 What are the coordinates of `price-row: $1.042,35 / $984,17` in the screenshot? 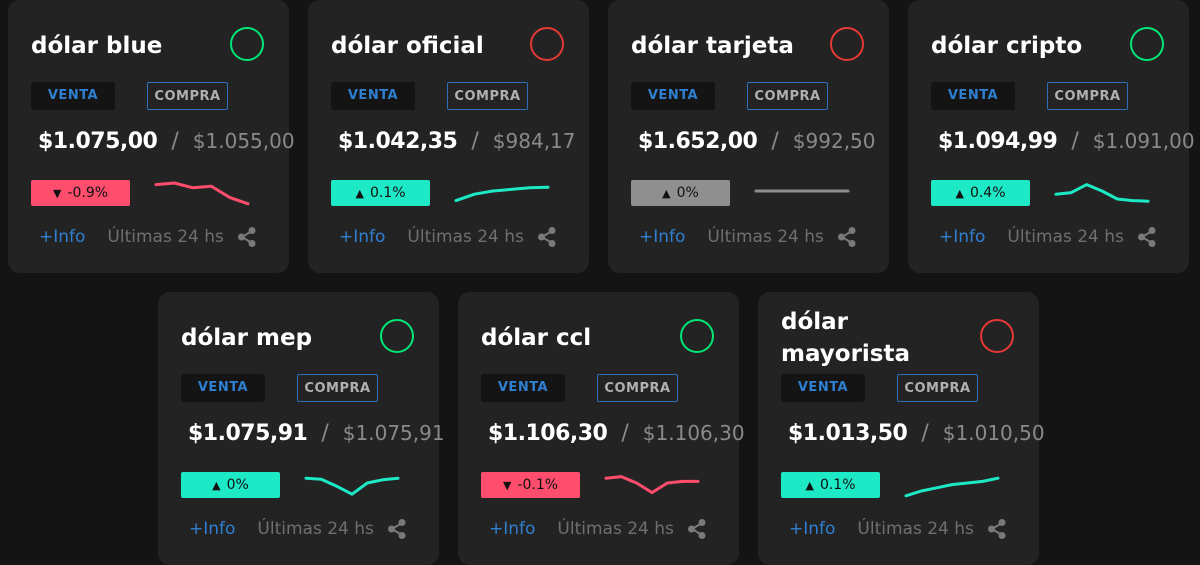 It's located at (457, 141).